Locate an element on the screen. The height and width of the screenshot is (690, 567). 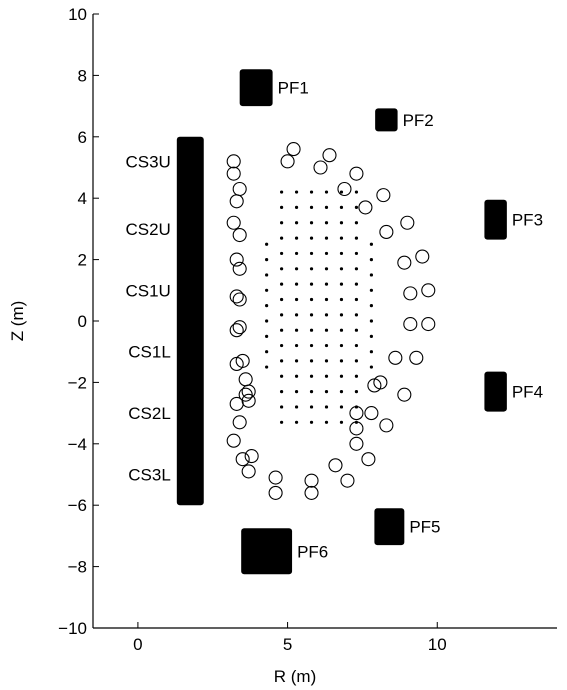
pf-coil-pf4 is located at coordinates (495, 391).